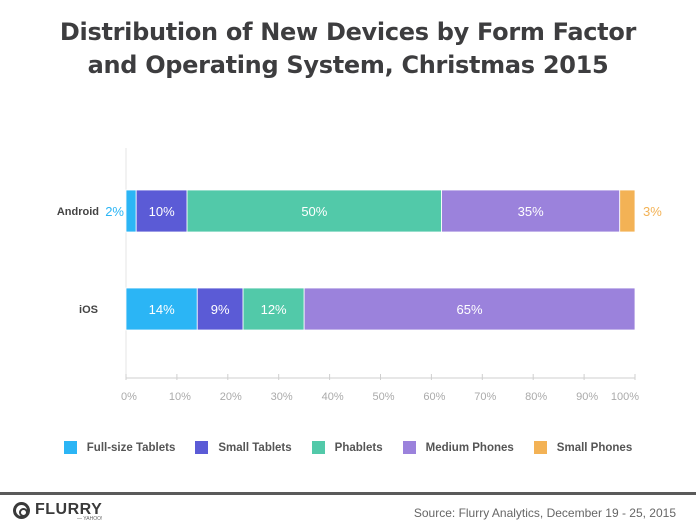 This screenshot has height=524, width=696. Describe the element at coordinates (333, 397) in the screenshot. I see `x-tick-label: 40%` at that location.